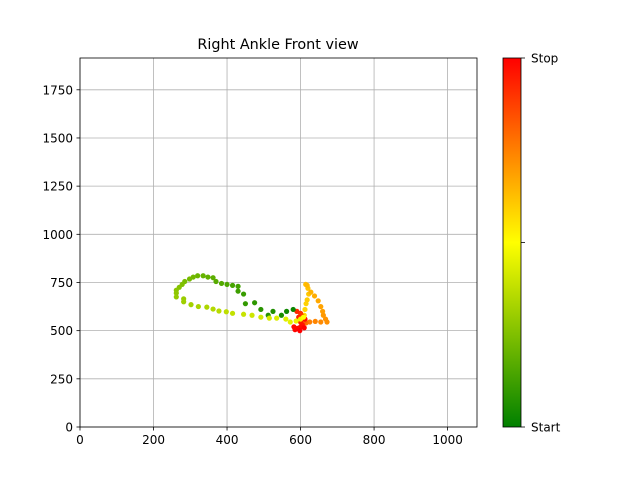 This screenshot has width=640, height=480. Describe the element at coordinates (61, 283) in the screenshot. I see `y-tick-label: 750` at that location.